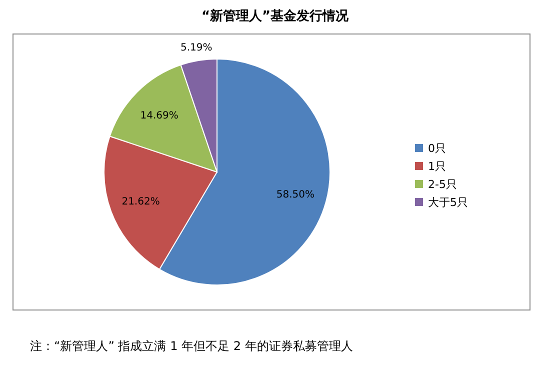  Describe the element at coordinates (442, 184) in the screenshot. I see `legend-label: 2-5只` at that location.